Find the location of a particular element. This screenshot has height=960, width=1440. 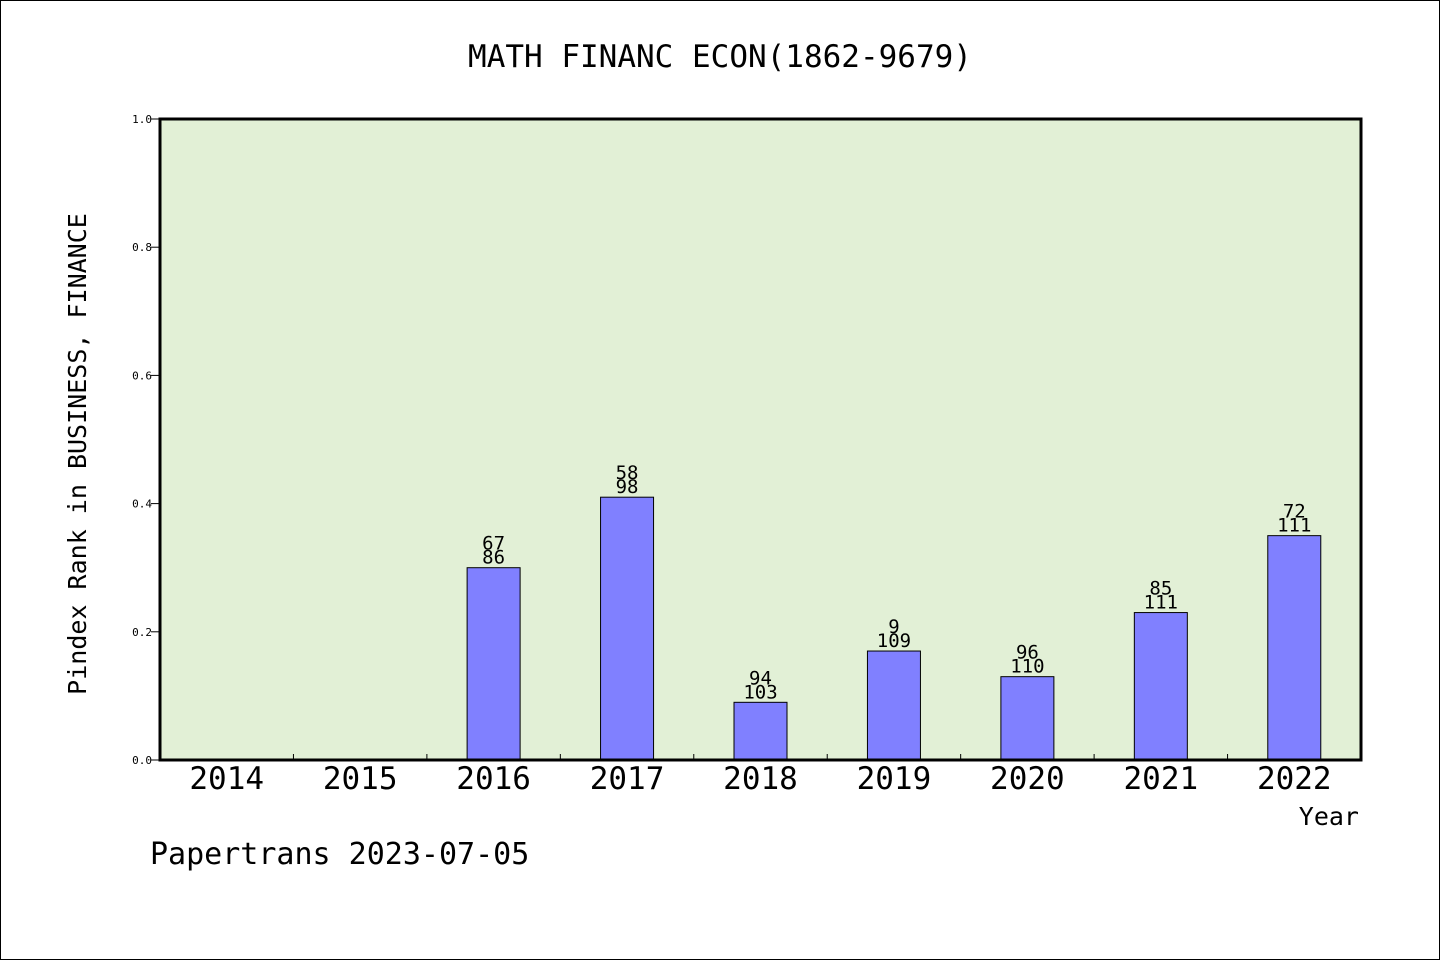

bar-2020 is located at coordinates (1027, 718).